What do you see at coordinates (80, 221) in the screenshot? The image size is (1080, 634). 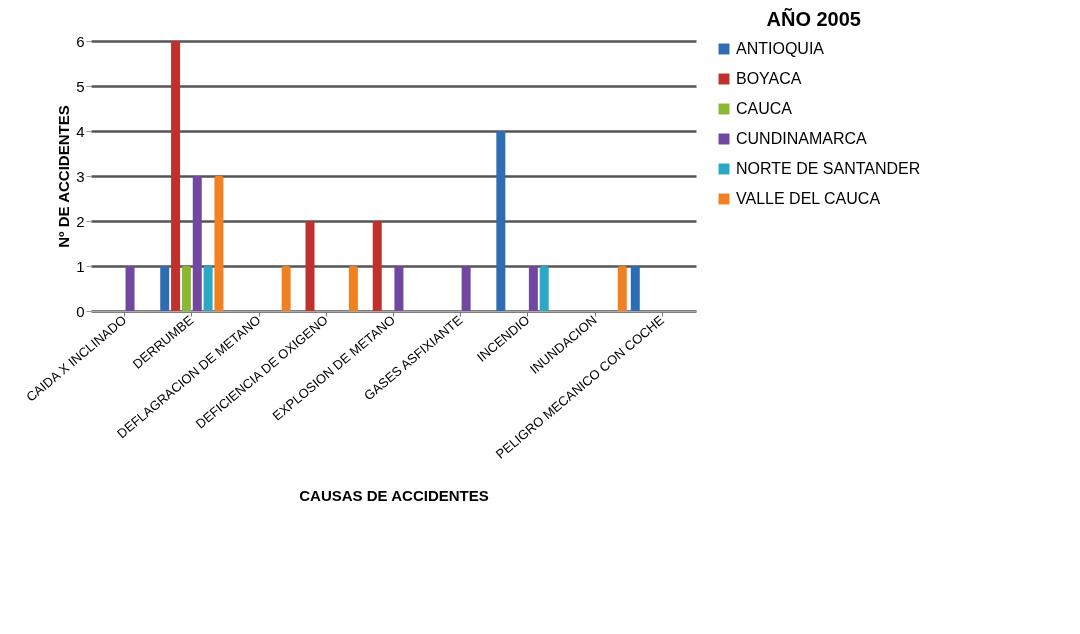 I see `y-tick-label: 2` at bounding box center [80, 221].